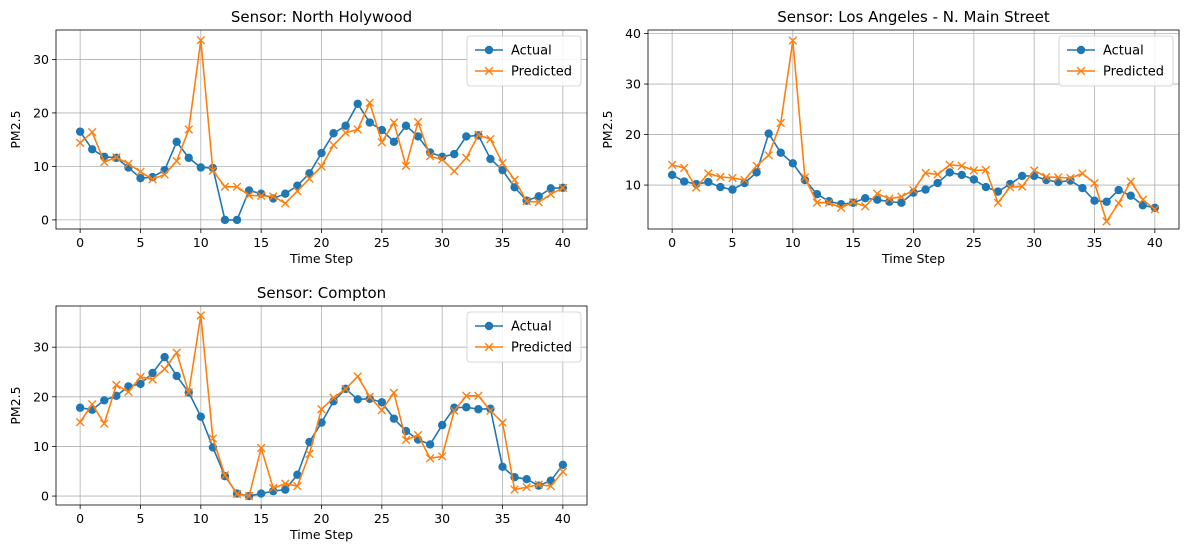 The image size is (1189, 557). I want to click on legend: Actual Predicted, so click(524, 337).